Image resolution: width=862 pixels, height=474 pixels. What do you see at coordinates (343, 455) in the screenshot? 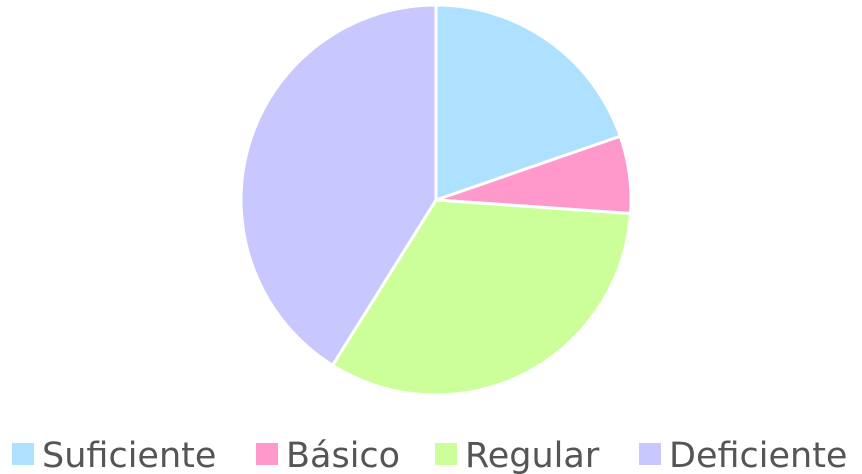
I see `legend-label: Básico` at bounding box center [343, 455].